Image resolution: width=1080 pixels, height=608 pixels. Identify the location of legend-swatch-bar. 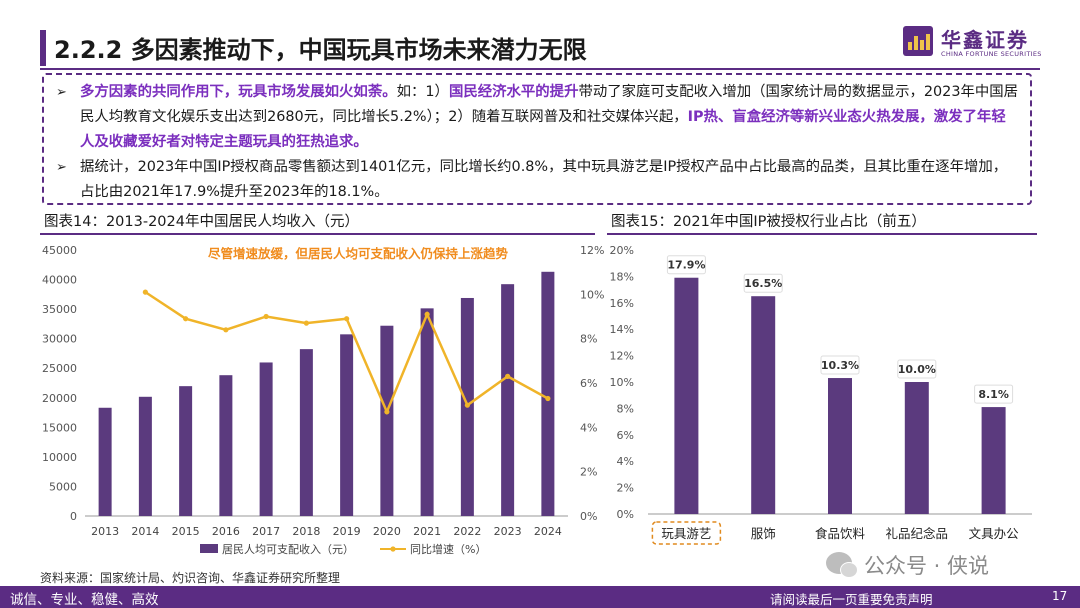
(209, 548).